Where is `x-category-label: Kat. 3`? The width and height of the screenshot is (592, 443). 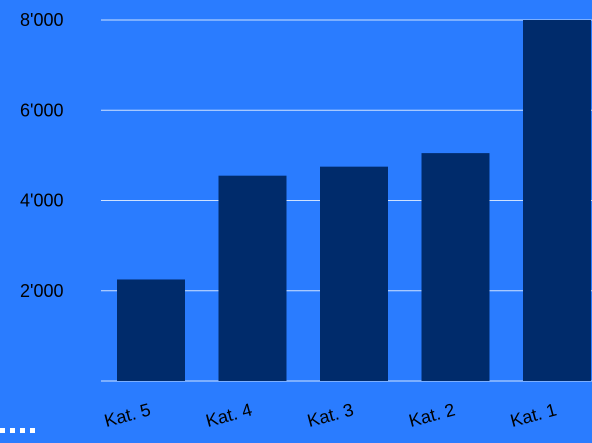
x-category-label: Kat. 3 is located at coordinates (330, 414).